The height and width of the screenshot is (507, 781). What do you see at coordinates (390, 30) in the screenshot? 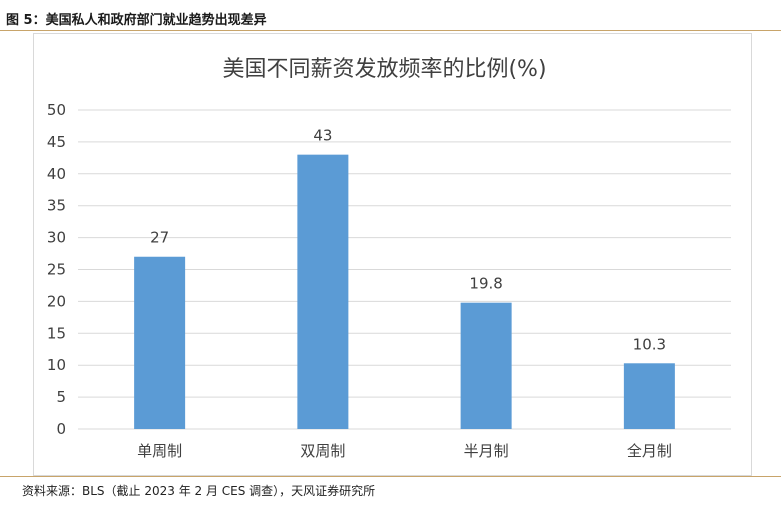
I see `top-divider` at bounding box center [390, 30].